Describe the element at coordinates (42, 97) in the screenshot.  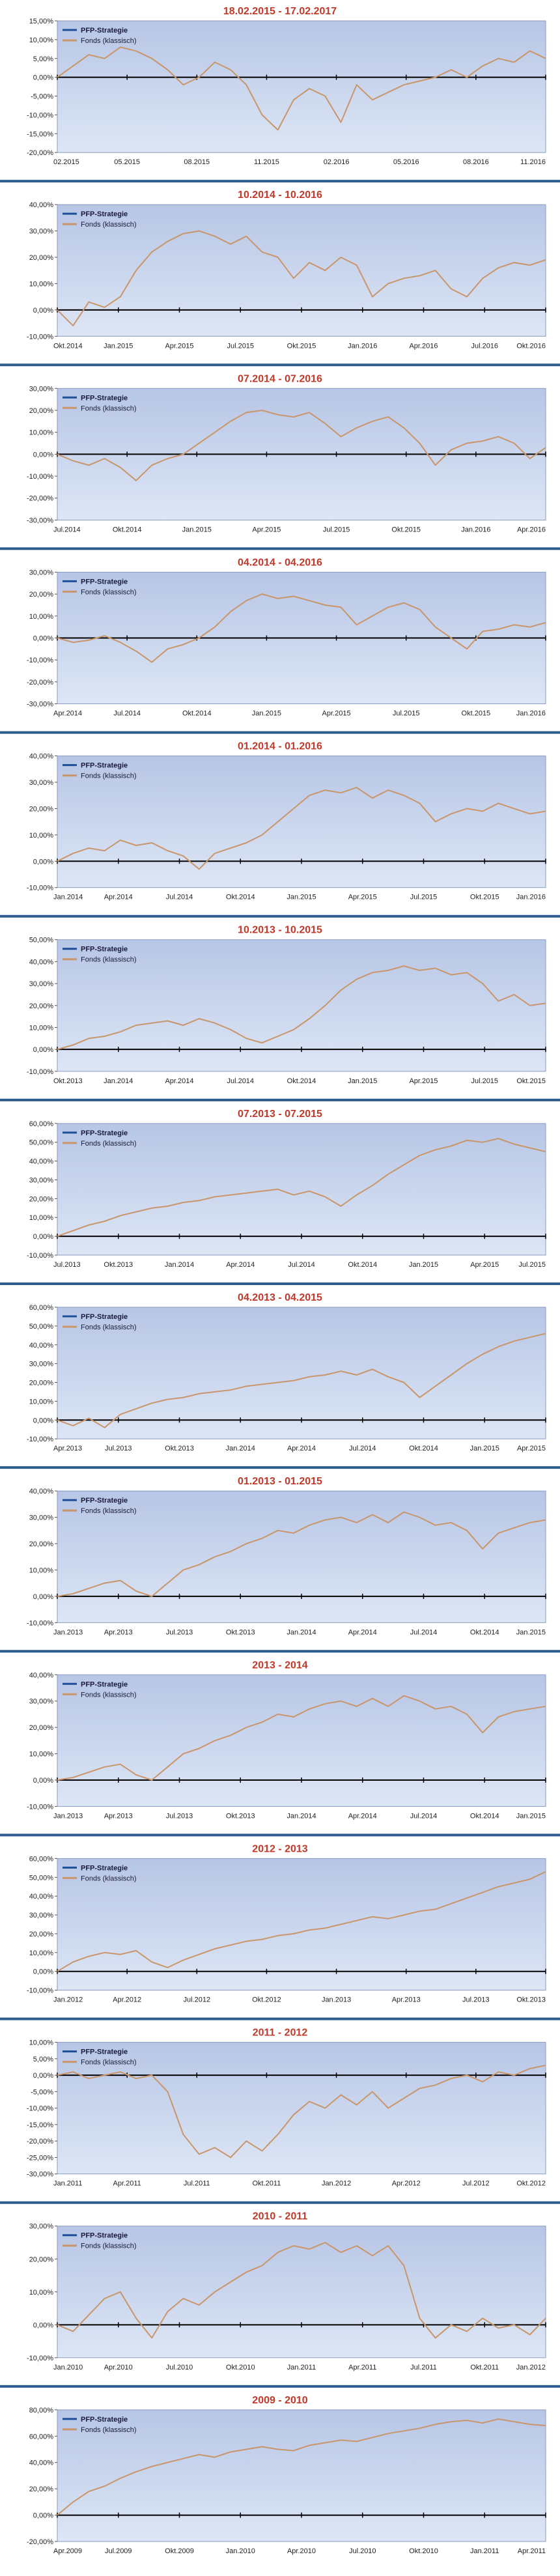
I see `y-tick-label: -5,00%` at that location.